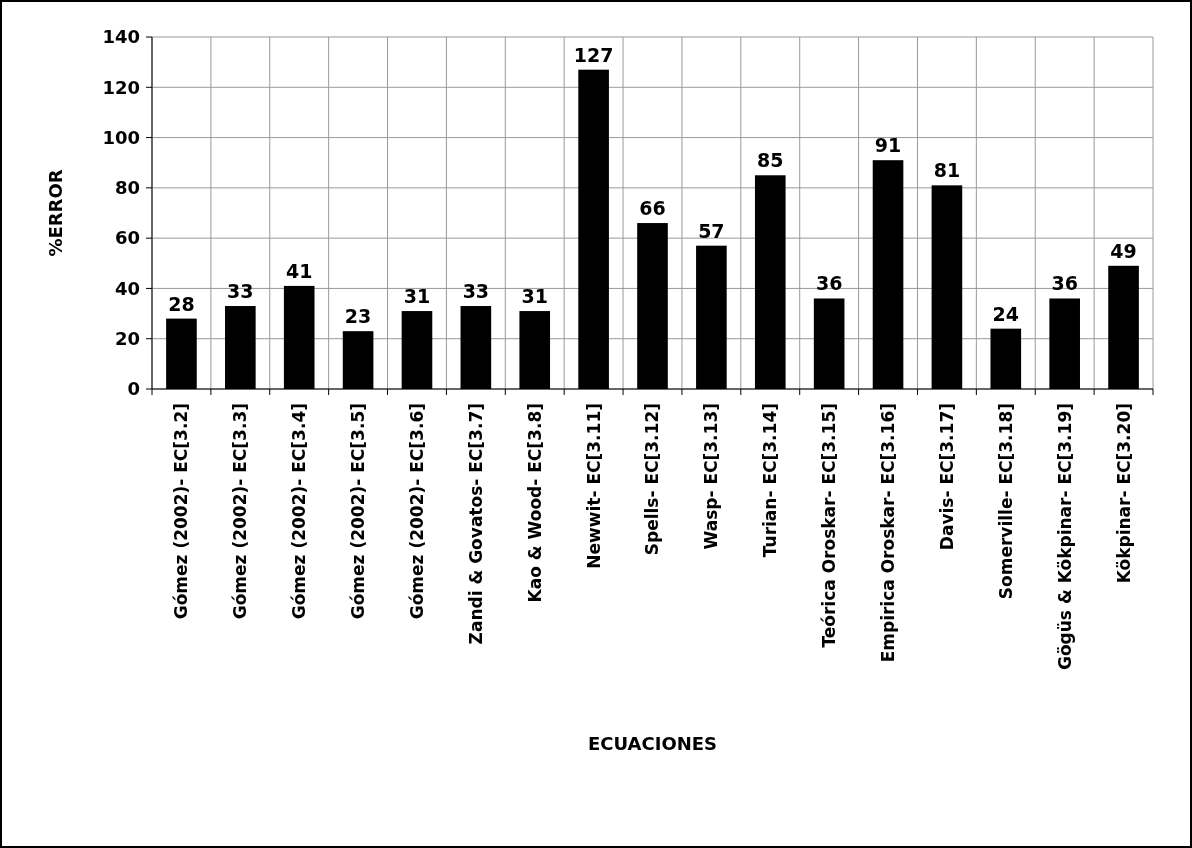 The image size is (1192, 848). Describe the element at coordinates (829, 525) in the screenshot. I see `x-tick-label: Teórica Oroskar- EC[3.15]` at that location.